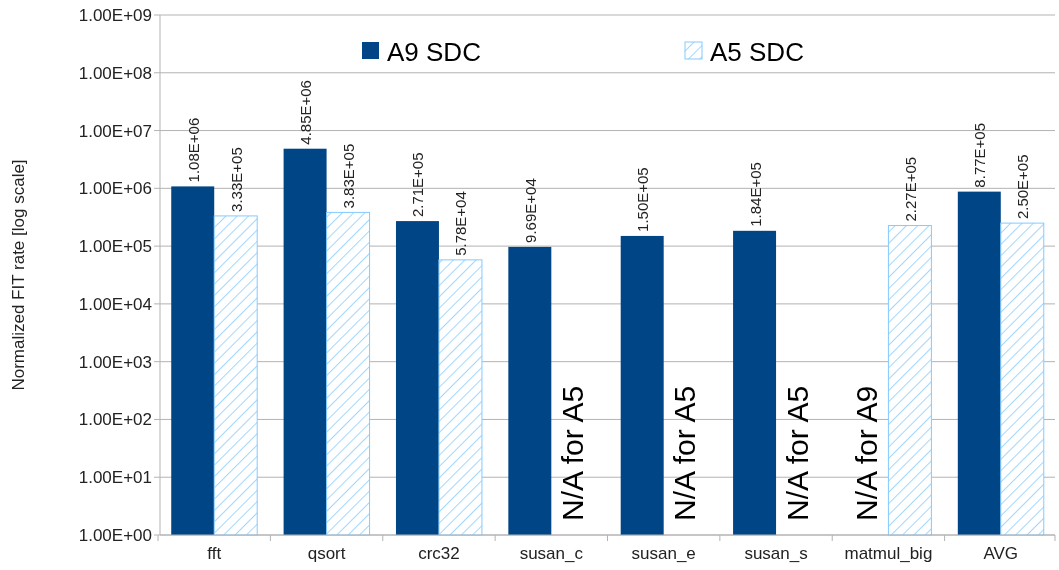 This screenshot has width=1059, height=570. What do you see at coordinates (776, 553) in the screenshot?
I see `x-tick-label: susan_s` at bounding box center [776, 553].